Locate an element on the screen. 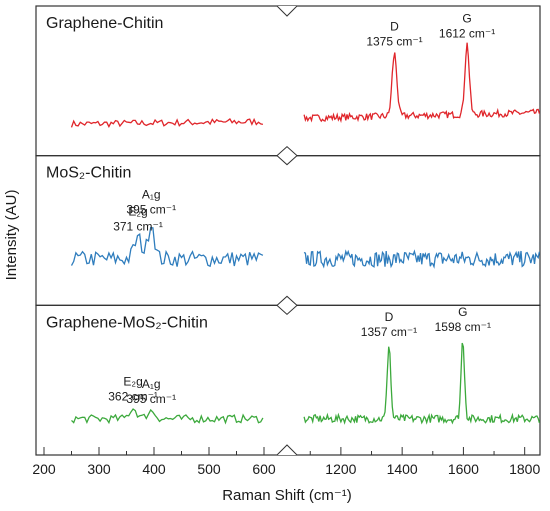  axis-break-marker-bottom is located at coordinates (287, 450).